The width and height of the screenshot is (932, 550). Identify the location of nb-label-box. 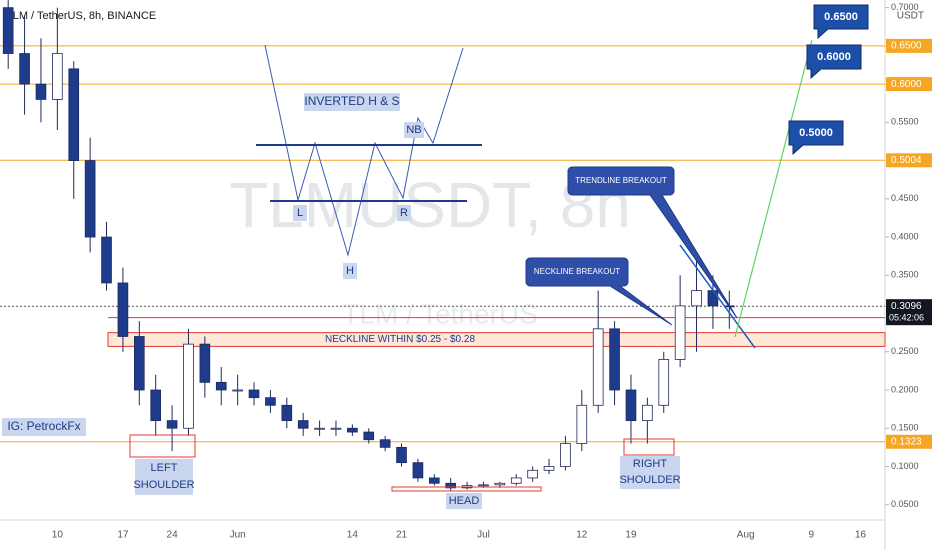
(414, 130).